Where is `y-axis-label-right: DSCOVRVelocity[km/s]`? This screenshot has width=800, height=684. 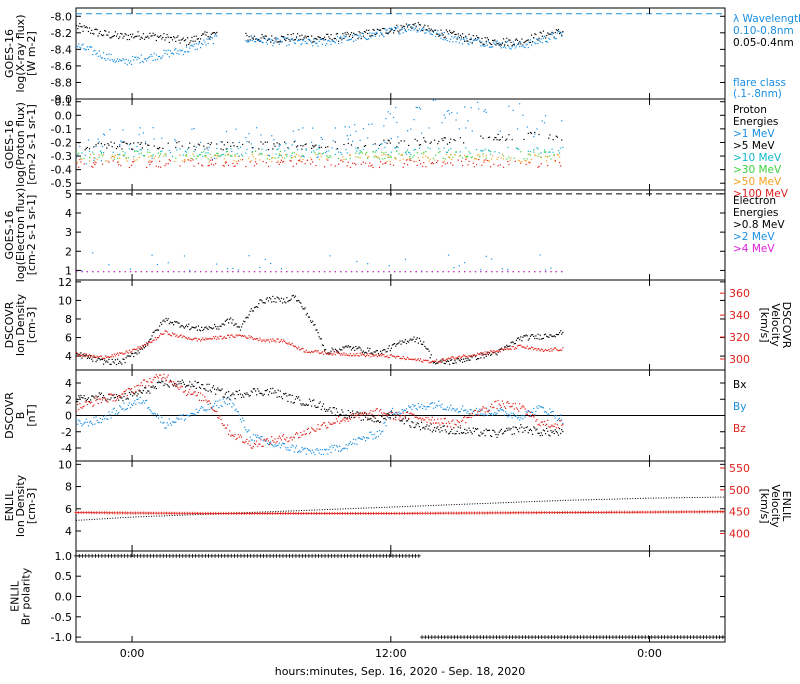
y-axis-label-right: DSCOVRVelocity[km/s] is located at coordinates (775, 325).